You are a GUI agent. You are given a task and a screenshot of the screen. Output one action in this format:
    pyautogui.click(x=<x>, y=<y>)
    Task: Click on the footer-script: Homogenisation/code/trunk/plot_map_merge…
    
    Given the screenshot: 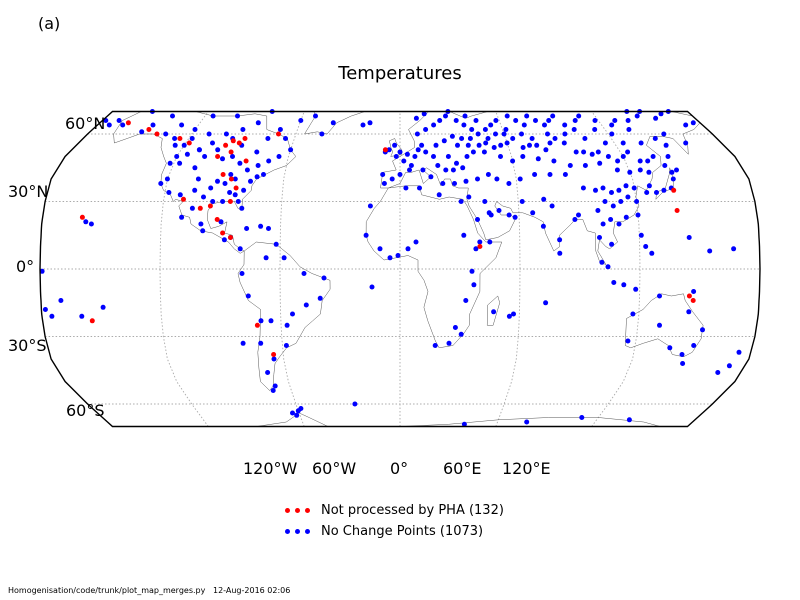 What is the action you would take?
    pyautogui.click(x=107, y=590)
    